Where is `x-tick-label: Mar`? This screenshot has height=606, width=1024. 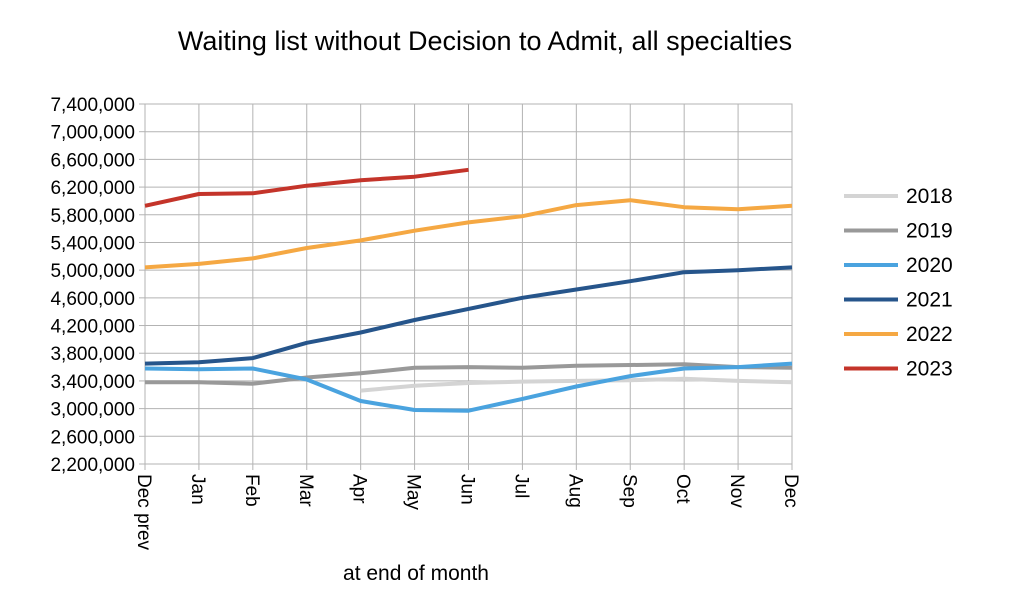 x-tick-label: Mar is located at coordinates (305, 490).